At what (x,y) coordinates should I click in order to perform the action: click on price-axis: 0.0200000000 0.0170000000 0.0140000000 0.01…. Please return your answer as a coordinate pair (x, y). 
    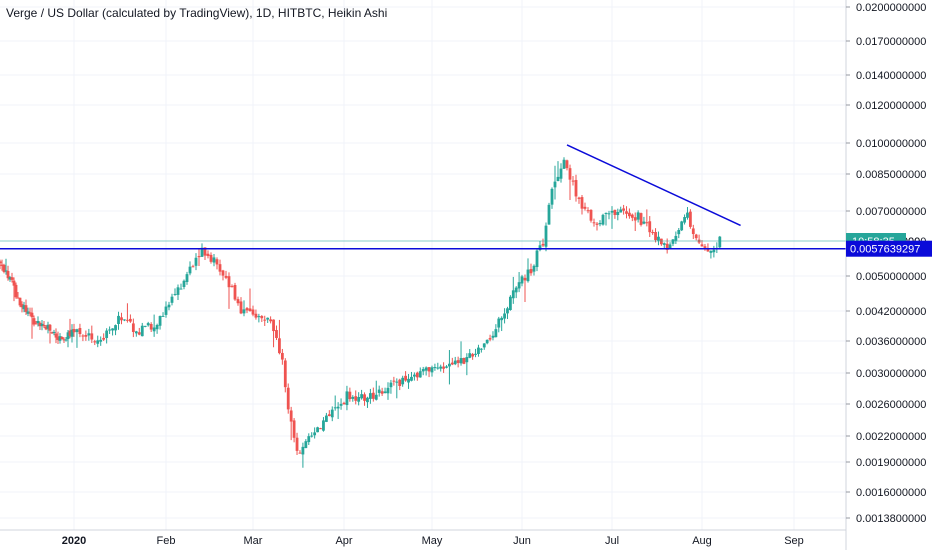
    Looking at the image, I should click on (885, 275).